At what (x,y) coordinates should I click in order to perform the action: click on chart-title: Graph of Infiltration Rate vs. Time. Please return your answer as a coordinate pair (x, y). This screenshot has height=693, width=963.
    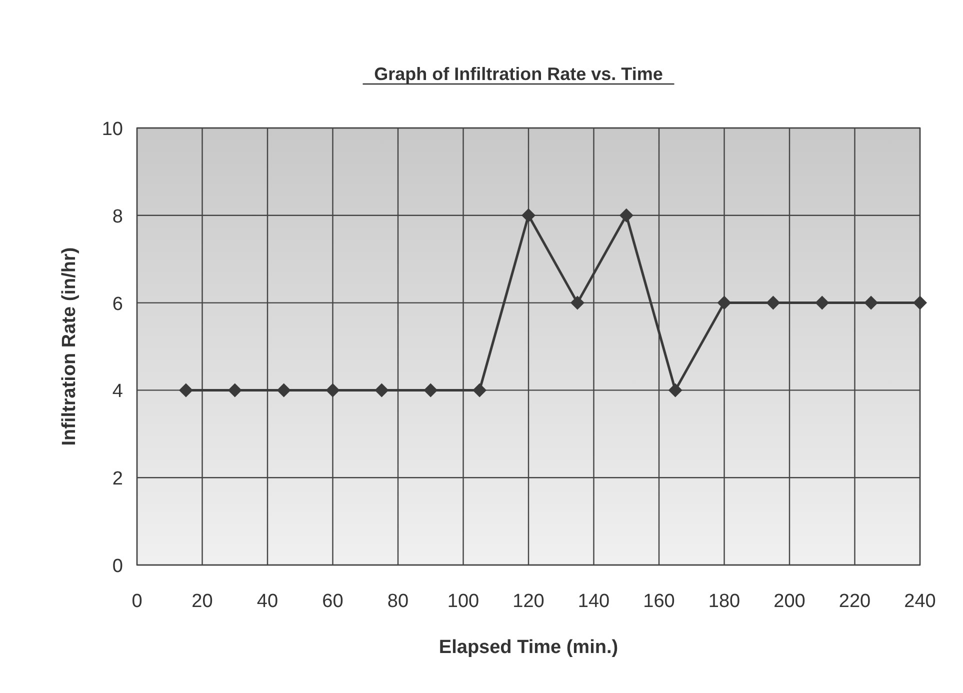
    Looking at the image, I should click on (518, 74).